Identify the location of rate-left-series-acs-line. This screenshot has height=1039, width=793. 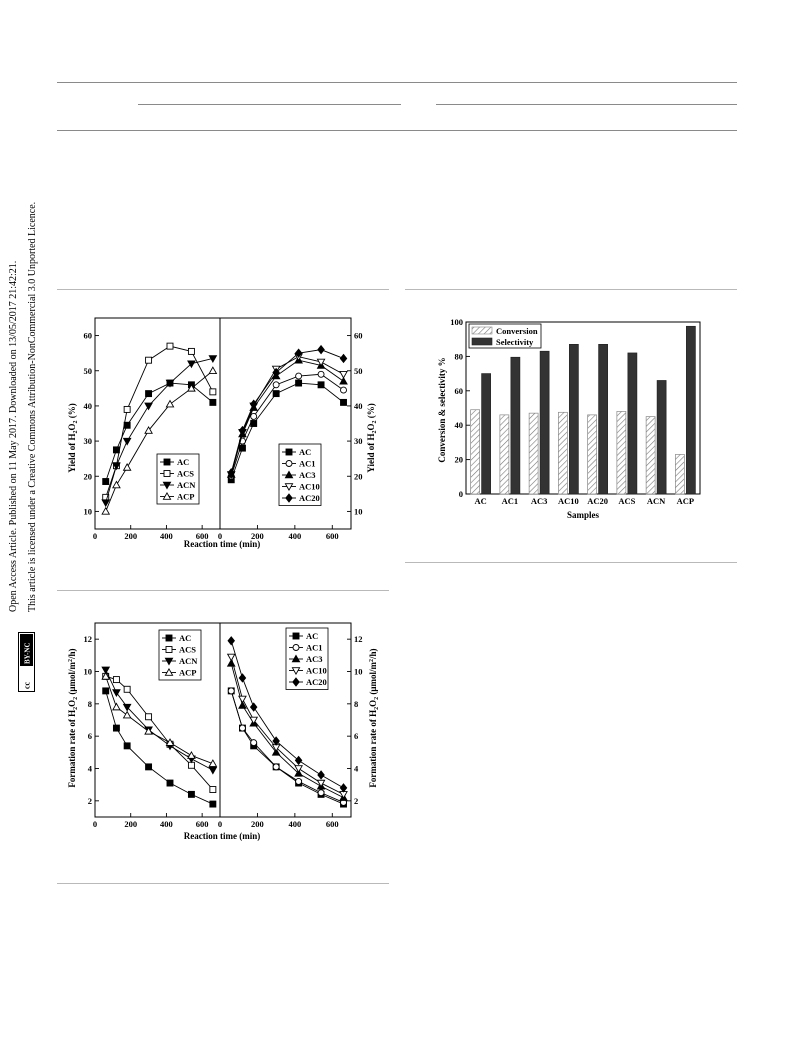
(159, 732).